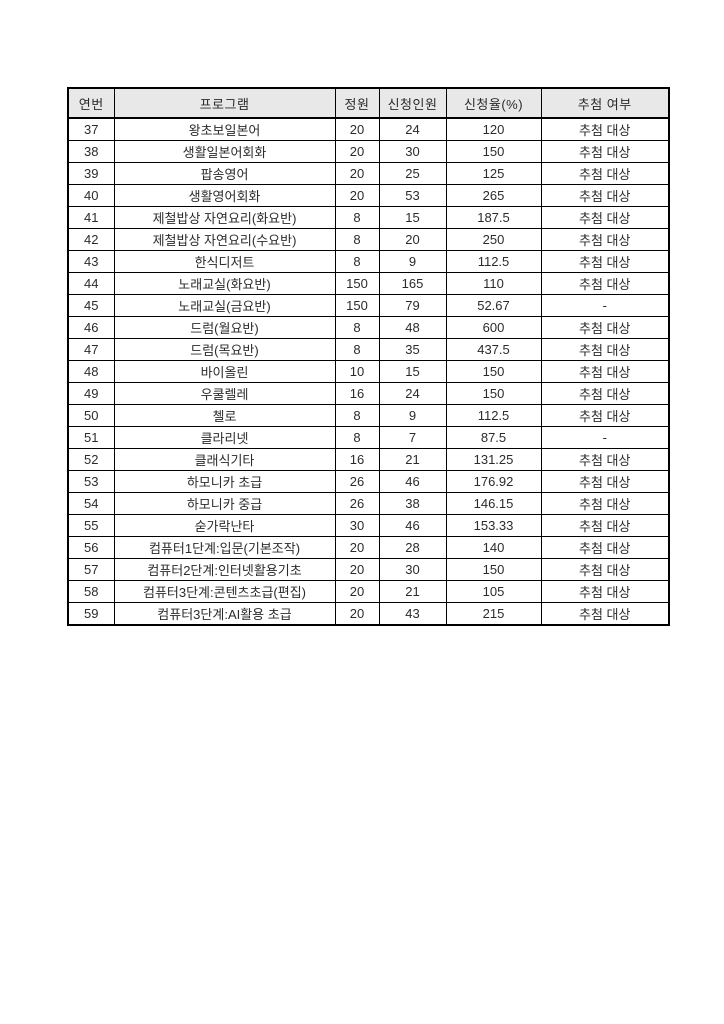  What do you see at coordinates (368, 261) in the screenshot?
I see `table-row: 43 한식디저트 8 9 112.5 추첨 대상` at bounding box center [368, 261].